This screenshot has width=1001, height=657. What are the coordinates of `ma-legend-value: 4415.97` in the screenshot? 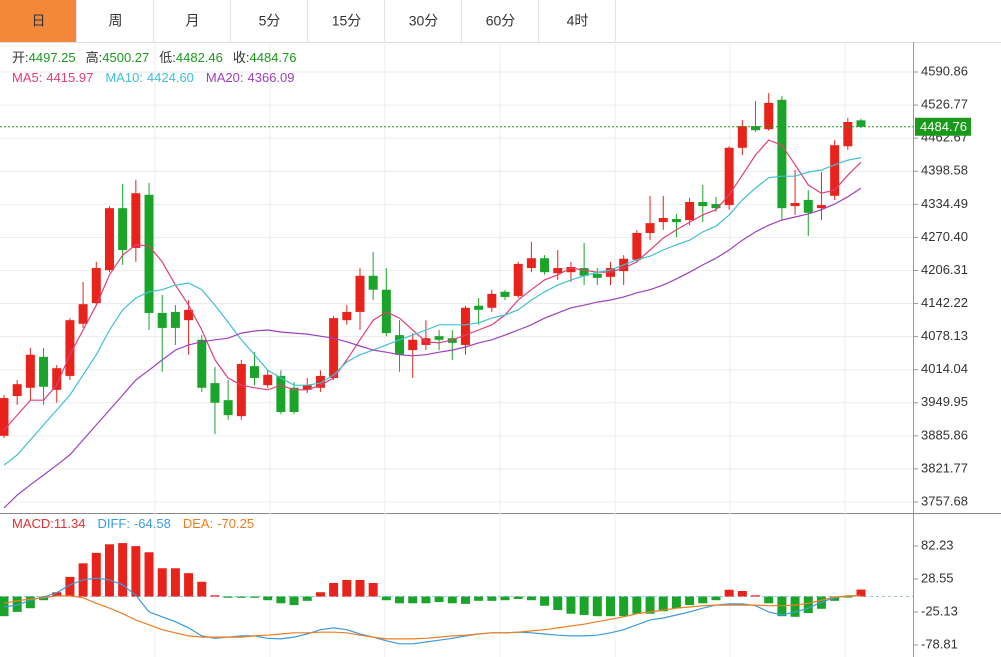 It's located at (69, 77).